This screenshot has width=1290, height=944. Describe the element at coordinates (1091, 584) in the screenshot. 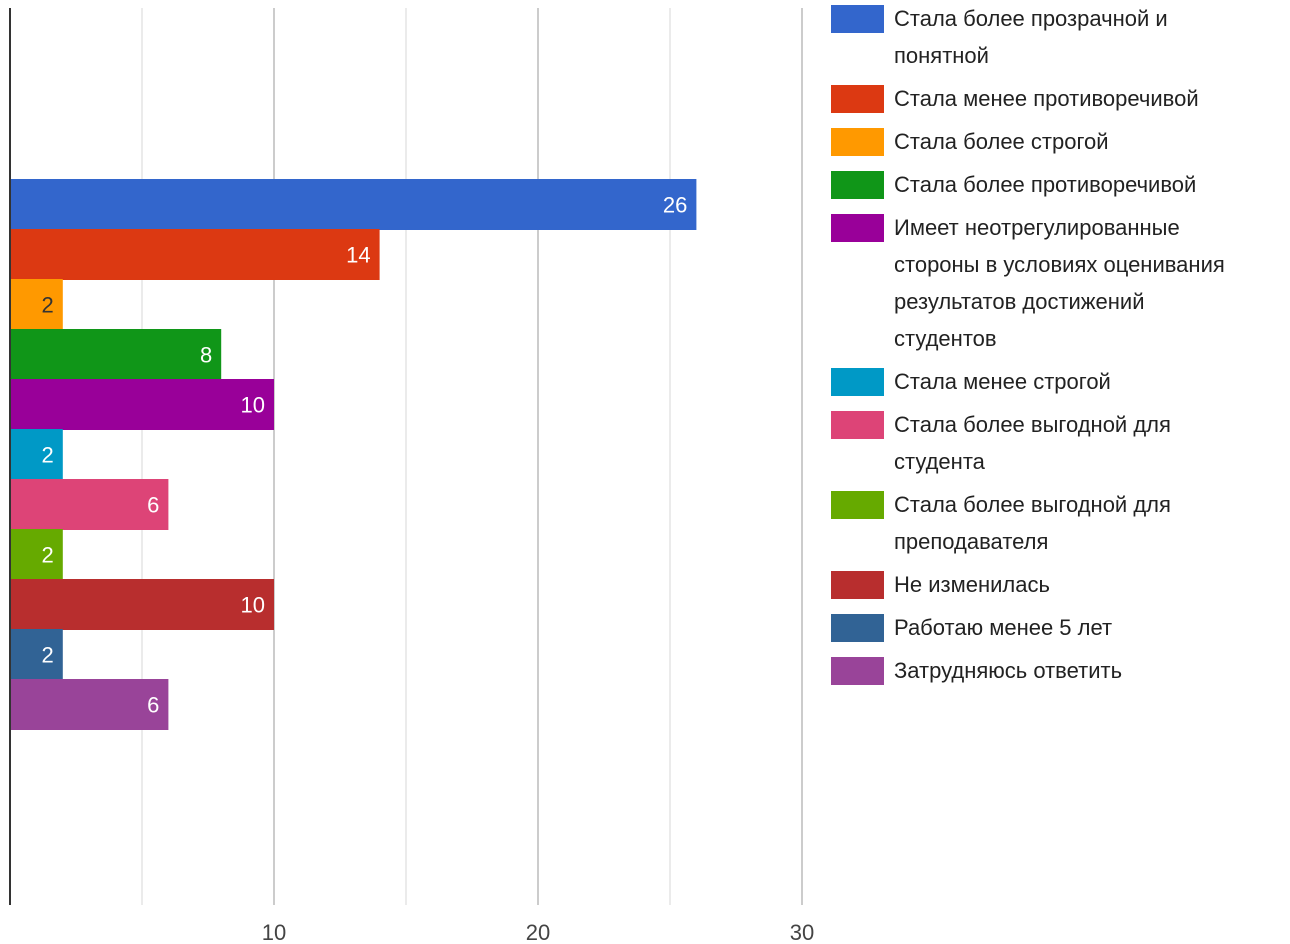

I see `legend-label: Не изменилась` at that location.